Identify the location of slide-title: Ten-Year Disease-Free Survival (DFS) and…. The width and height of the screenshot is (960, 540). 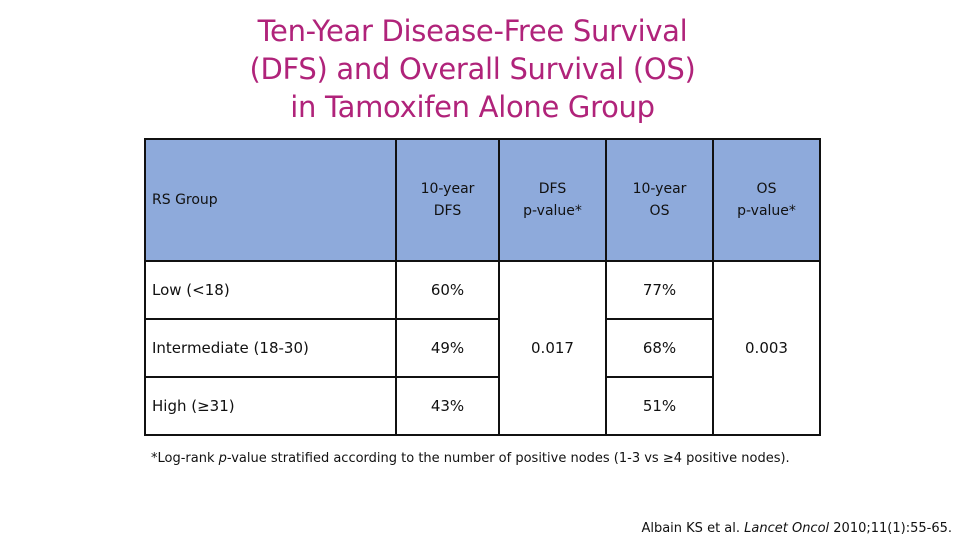
(472, 69).